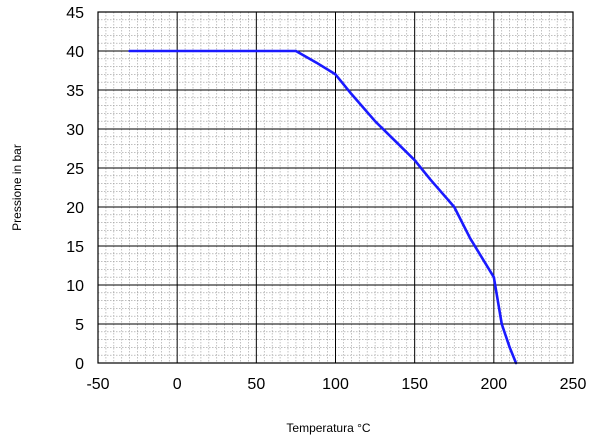  I want to click on y-tick-label: 30, so click(75, 130).